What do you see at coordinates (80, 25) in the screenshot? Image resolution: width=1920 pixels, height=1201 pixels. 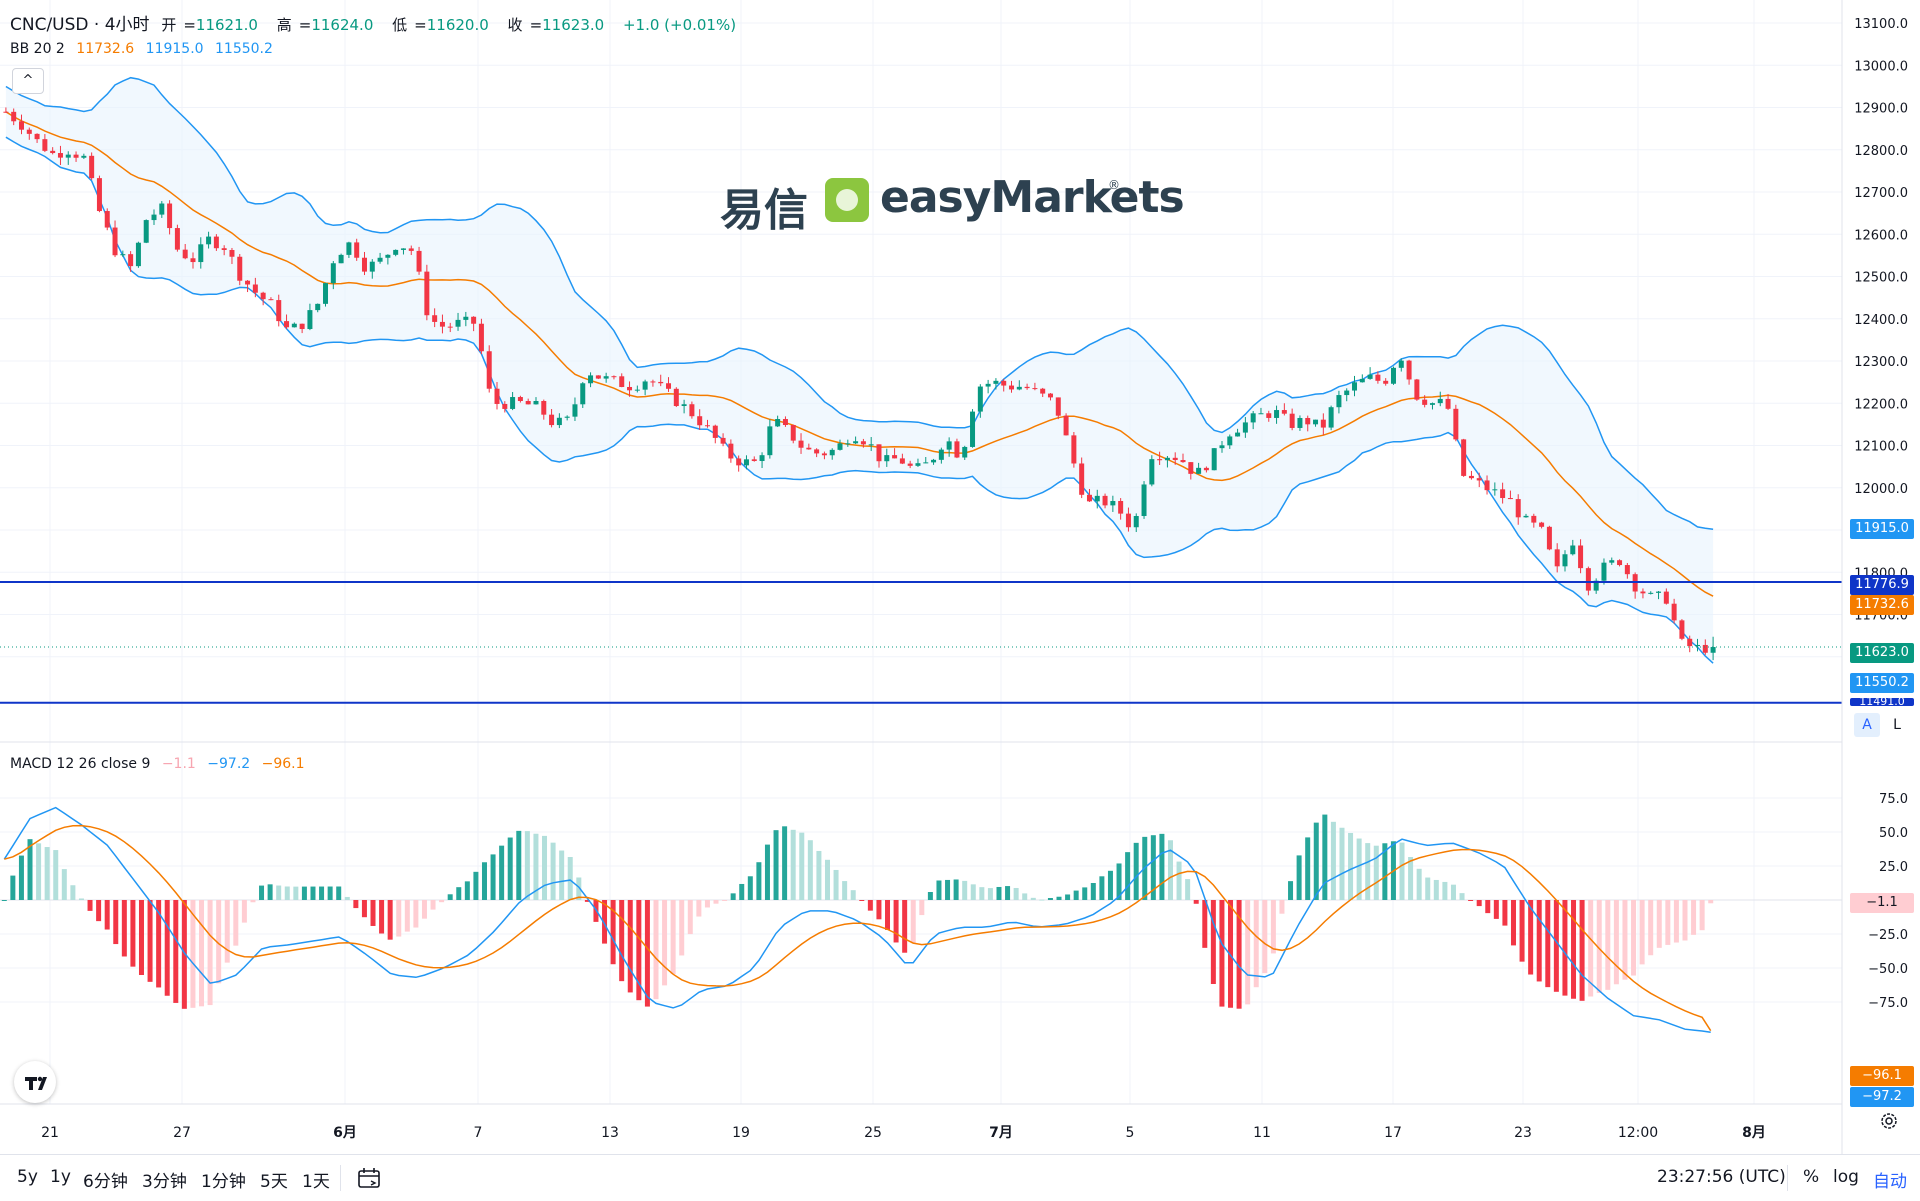 I see `symbol-title: CNC/USD · 4小时` at bounding box center [80, 25].